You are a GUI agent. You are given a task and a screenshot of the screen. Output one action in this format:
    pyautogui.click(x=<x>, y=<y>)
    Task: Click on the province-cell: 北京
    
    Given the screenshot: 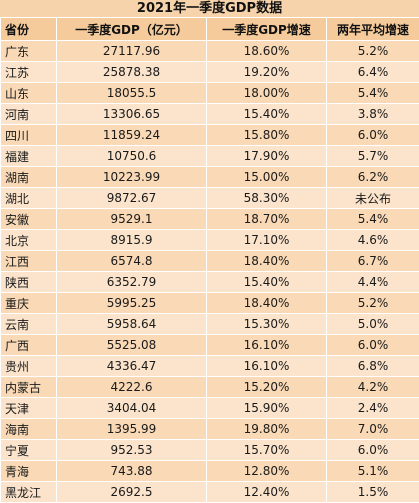 What is the action you would take?
    pyautogui.click(x=29, y=240)
    